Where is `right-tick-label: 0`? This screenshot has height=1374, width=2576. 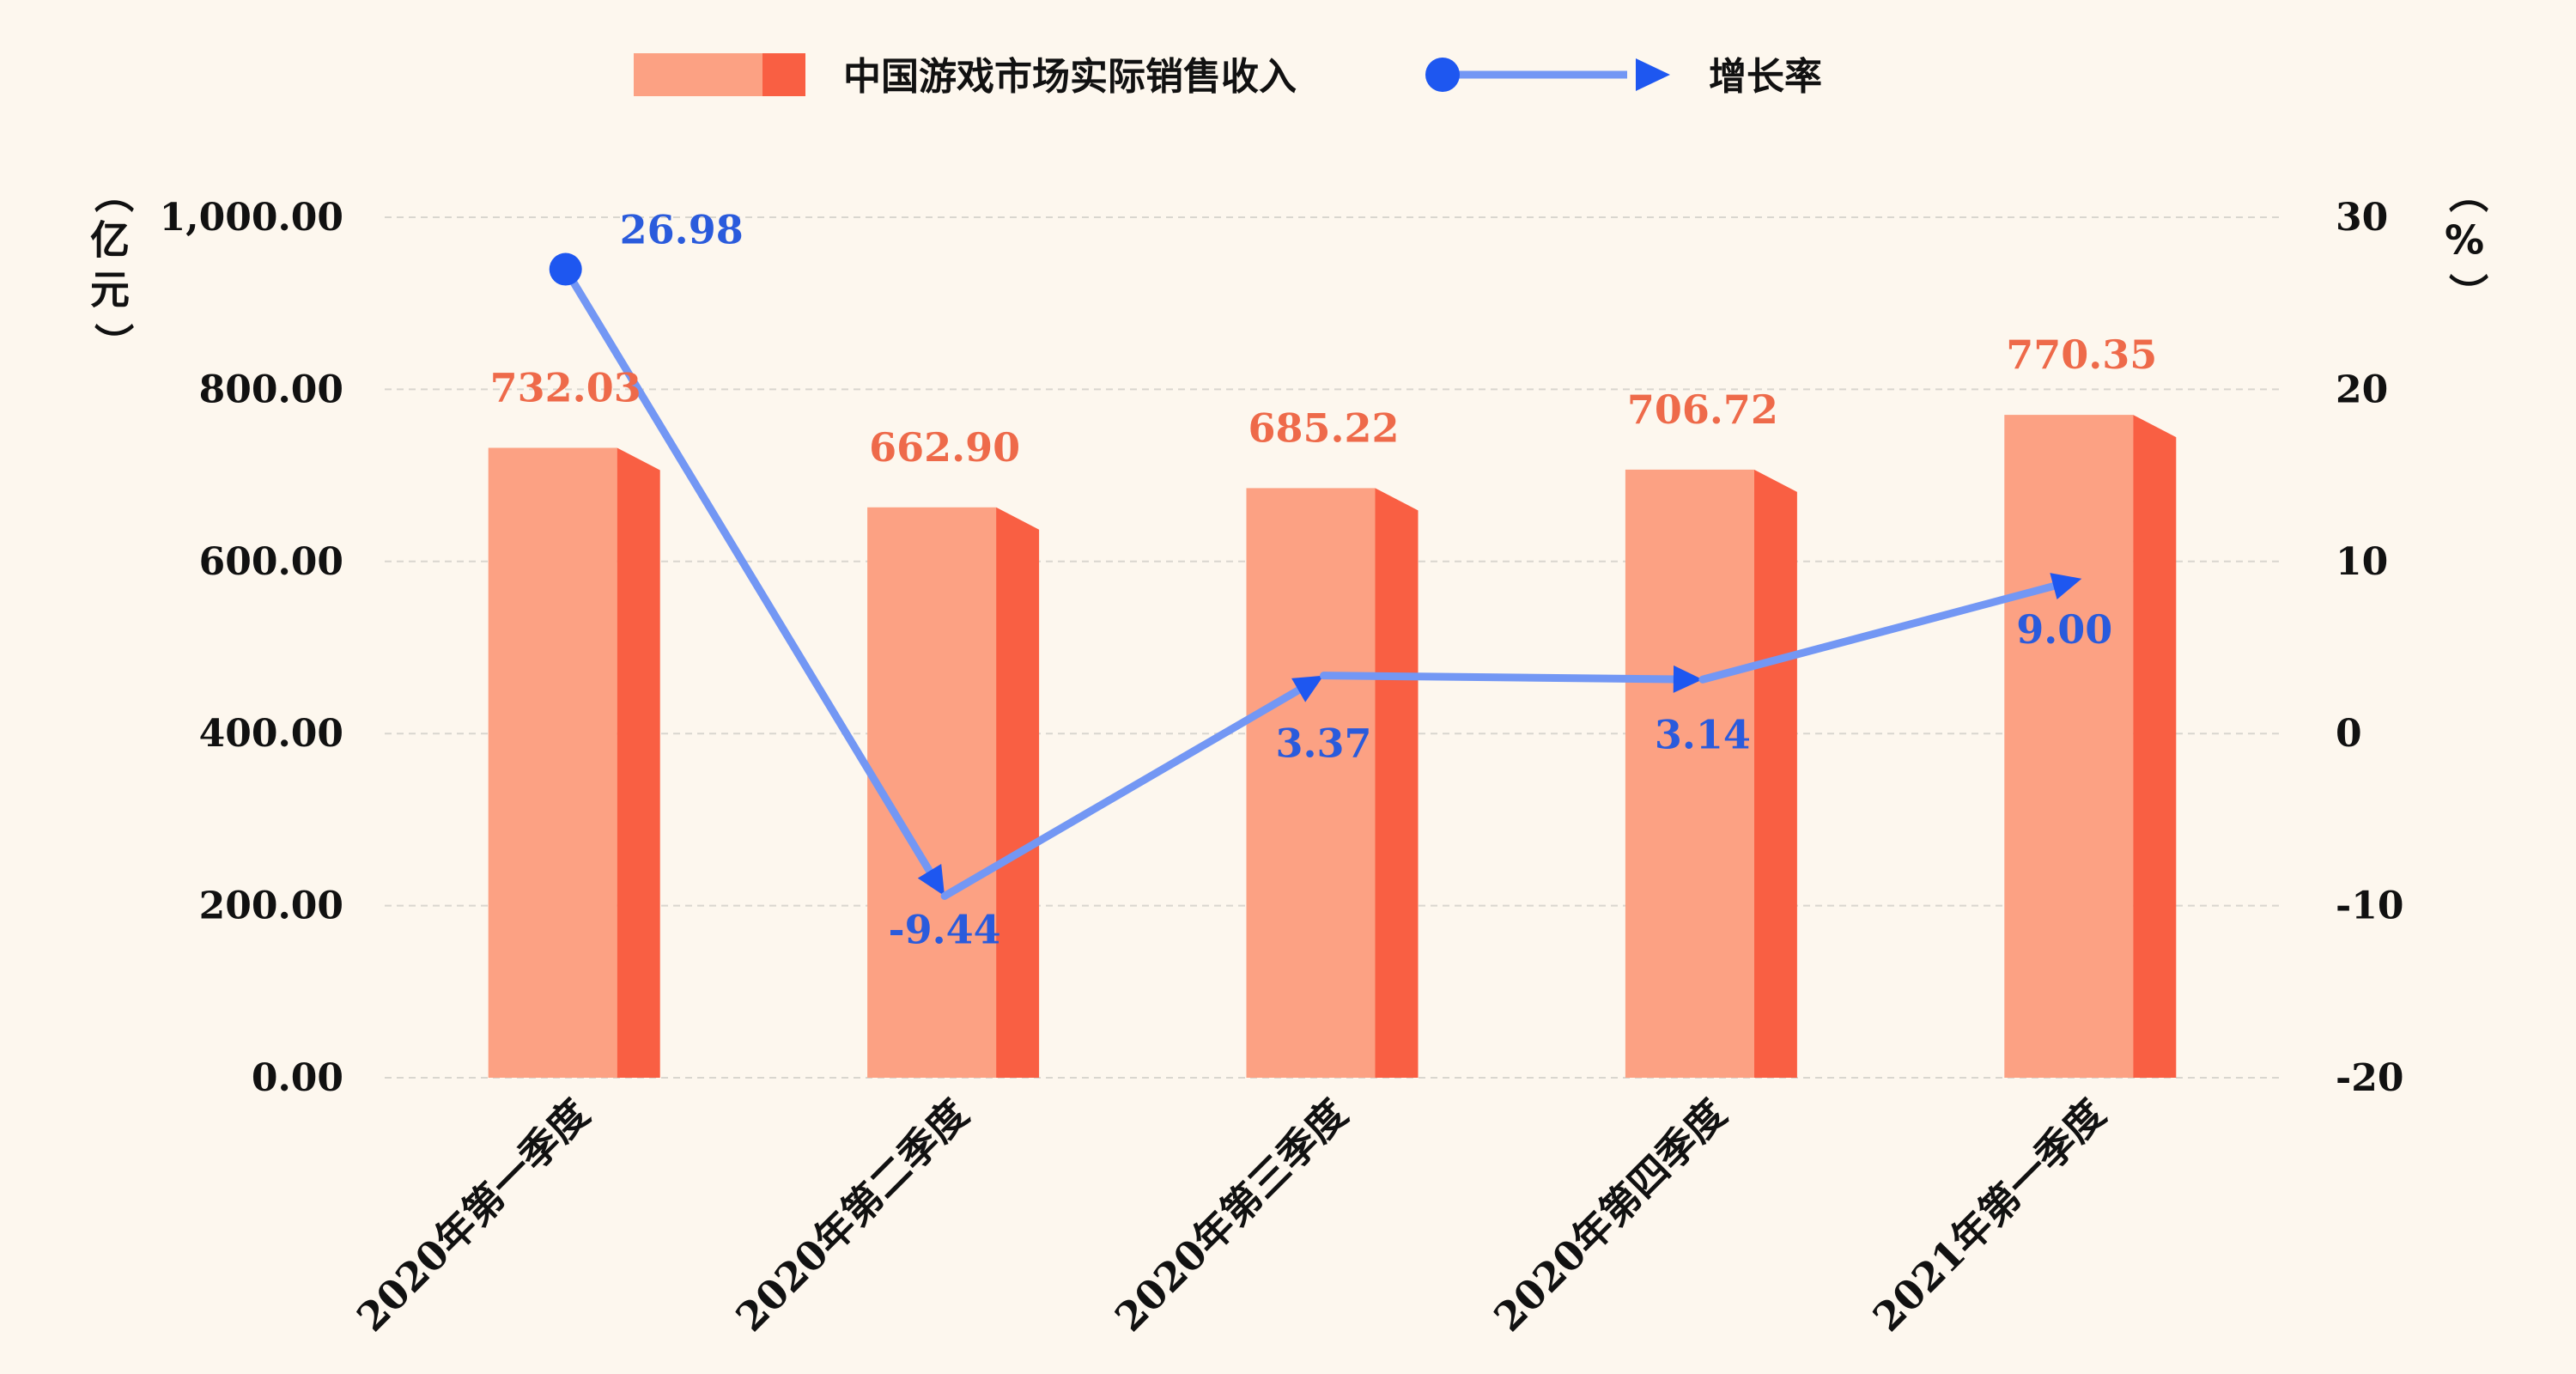 right-tick-label: 0 is located at coordinates (2349, 734).